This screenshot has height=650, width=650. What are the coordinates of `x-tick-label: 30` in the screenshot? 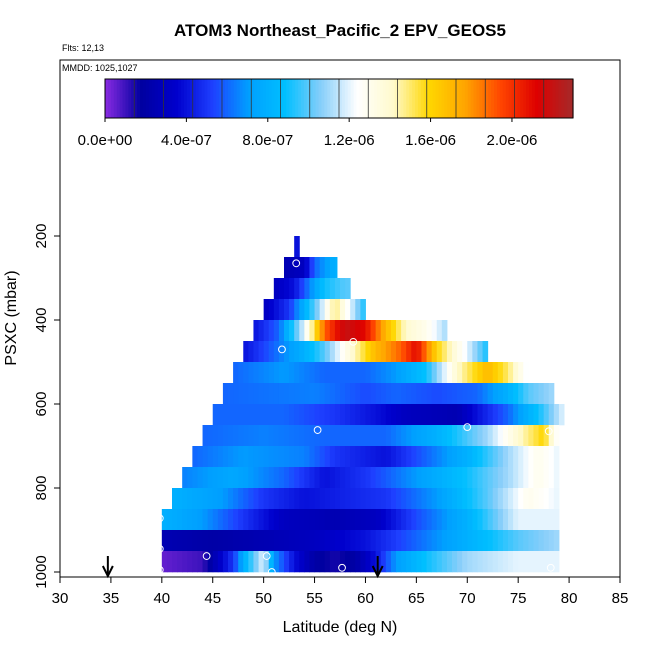 It's located at (60, 598).